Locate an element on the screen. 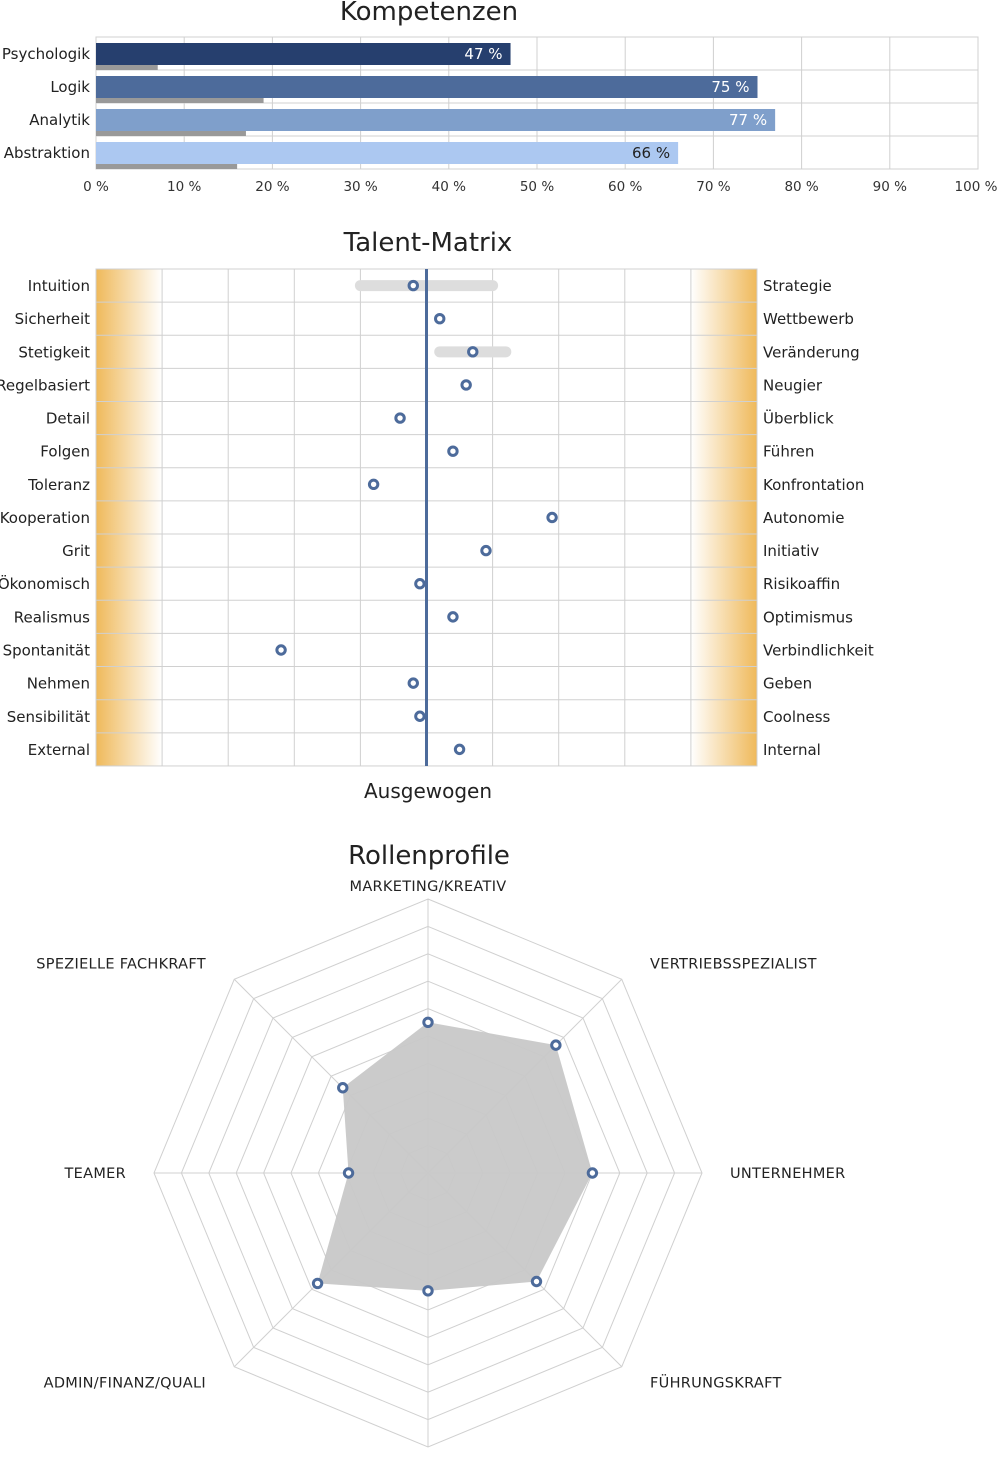  talent-matrix-x-label: Ausgewogen is located at coordinates (428, 791).